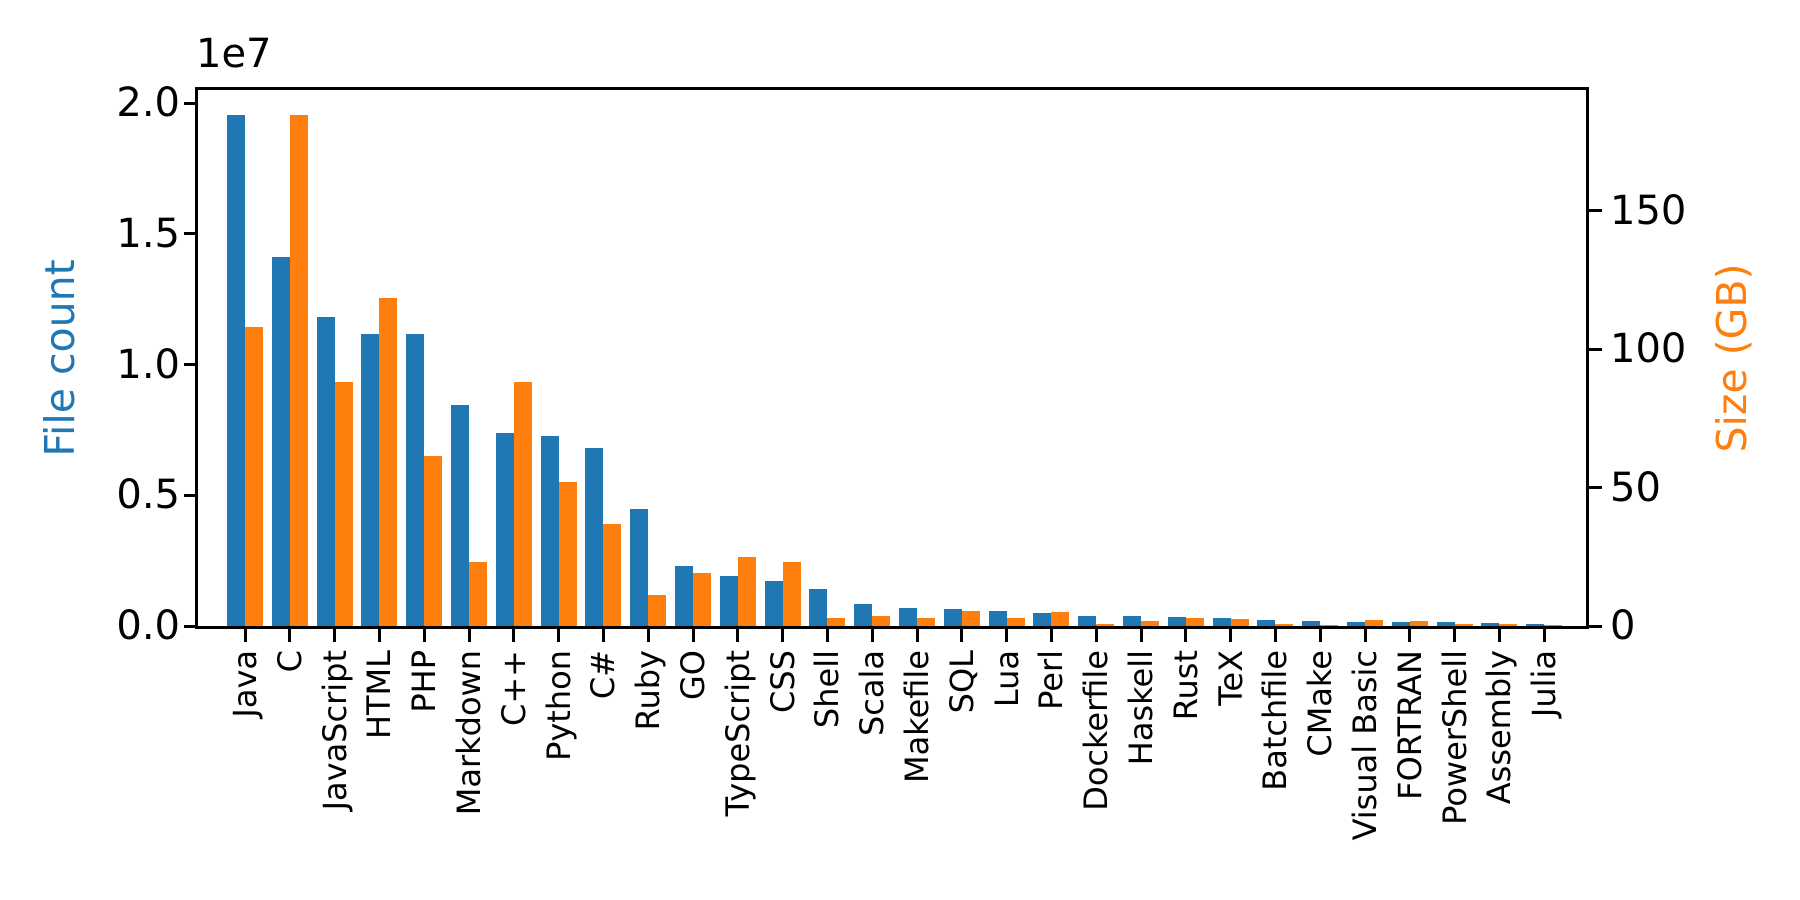 The image size is (1800, 900). What do you see at coordinates (234, 54) in the screenshot?
I see `y-axis-offset-text: 1e7` at bounding box center [234, 54].